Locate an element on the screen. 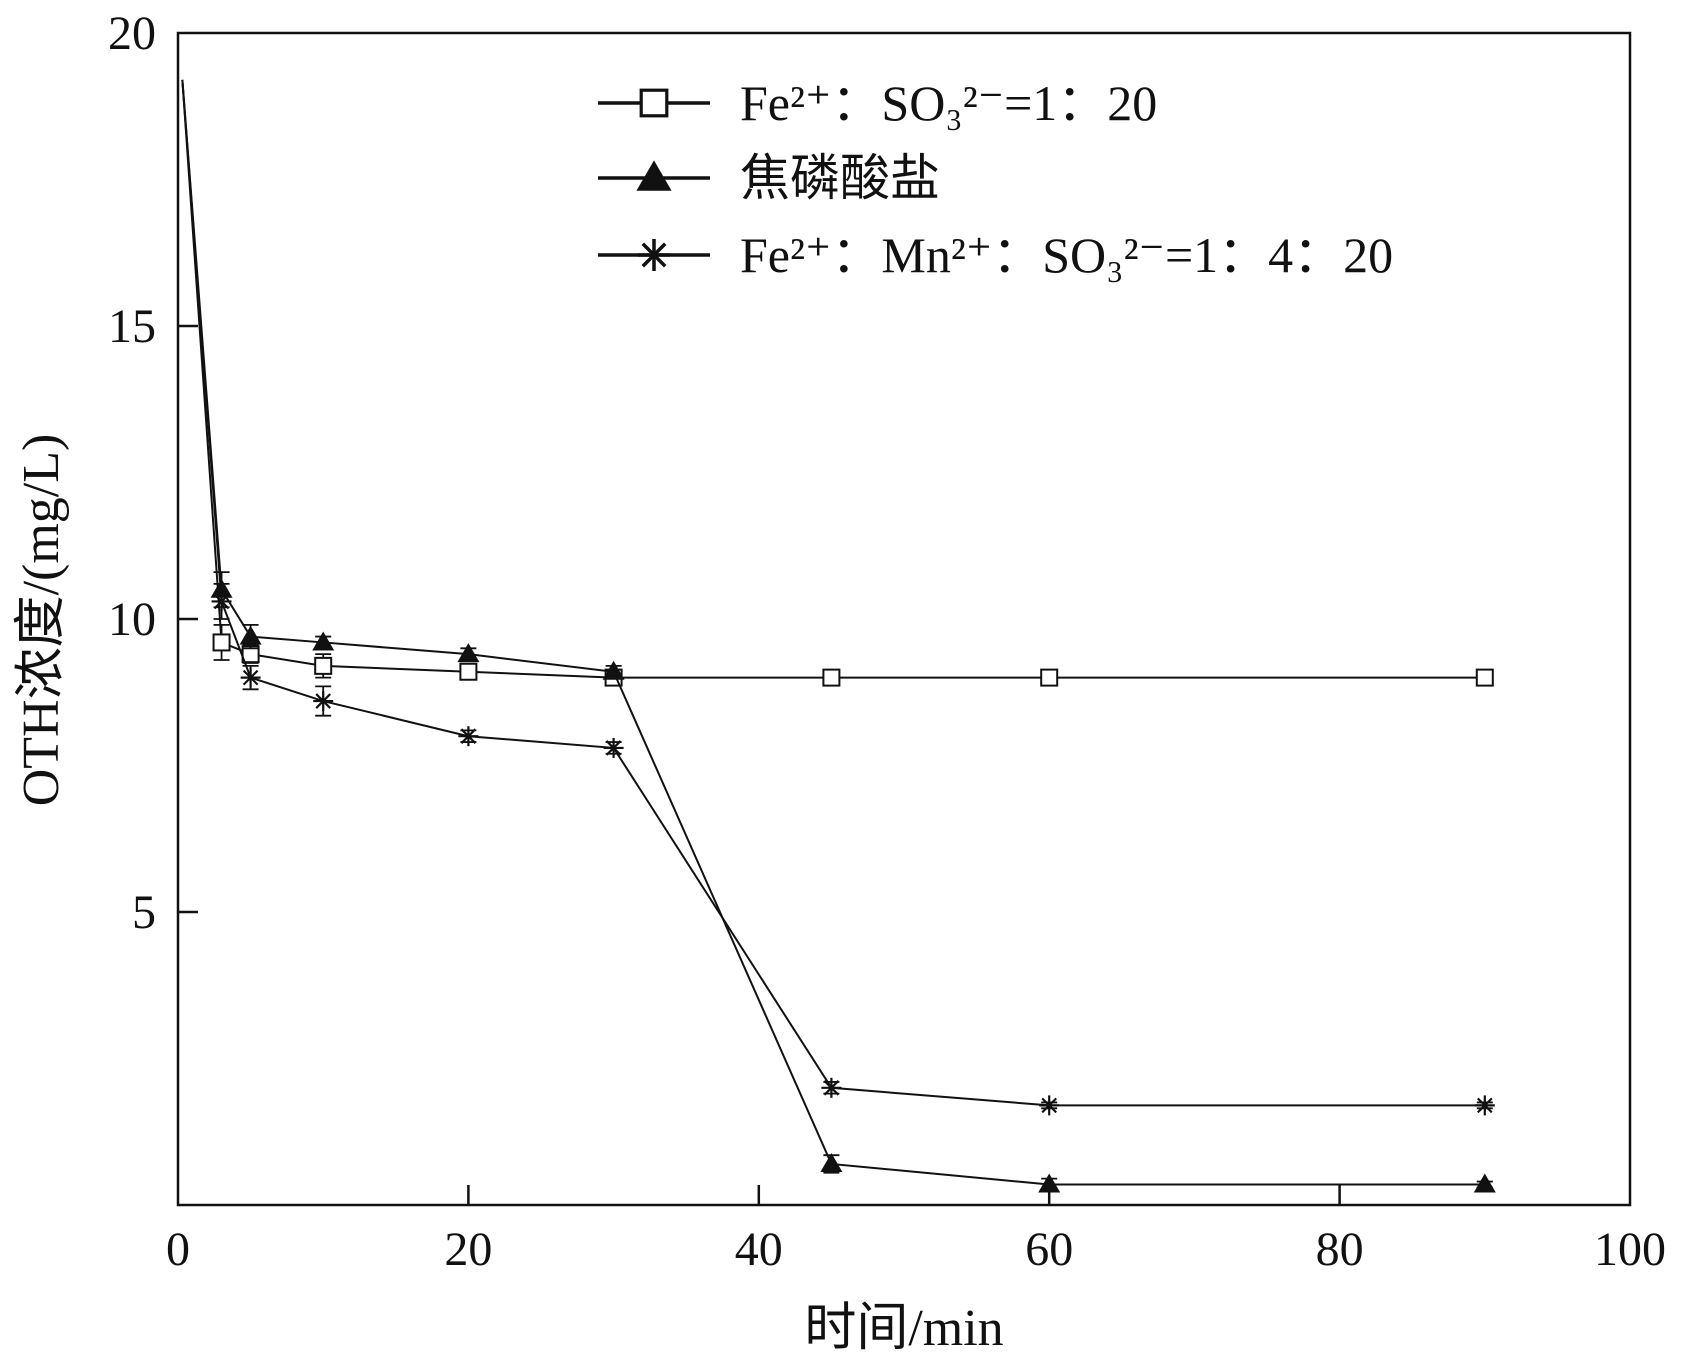 This screenshot has width=1688, height=1367. y-tick-label-2: 15 is located at coordinates (132, 326).